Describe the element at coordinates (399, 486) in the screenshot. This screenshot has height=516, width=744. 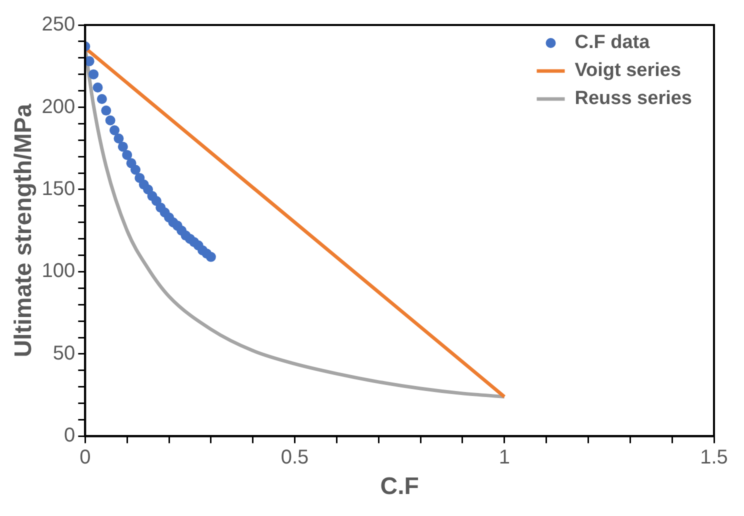
I see `x-axis-title: C.F` at that location.